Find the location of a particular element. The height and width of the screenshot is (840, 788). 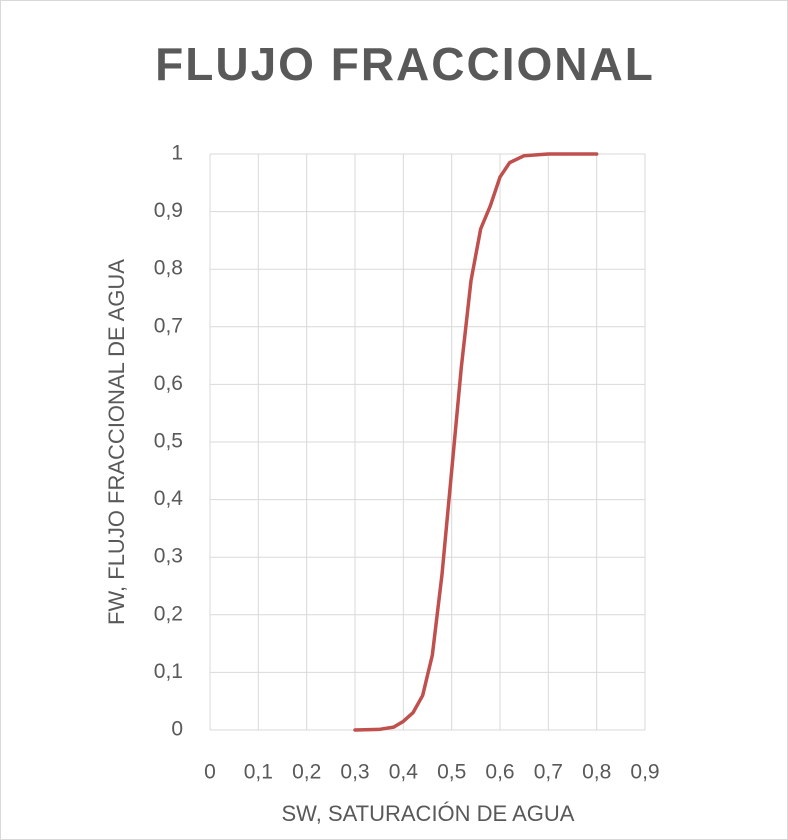

x-tick-label: 0,4 is located at coordinates (404, 772).